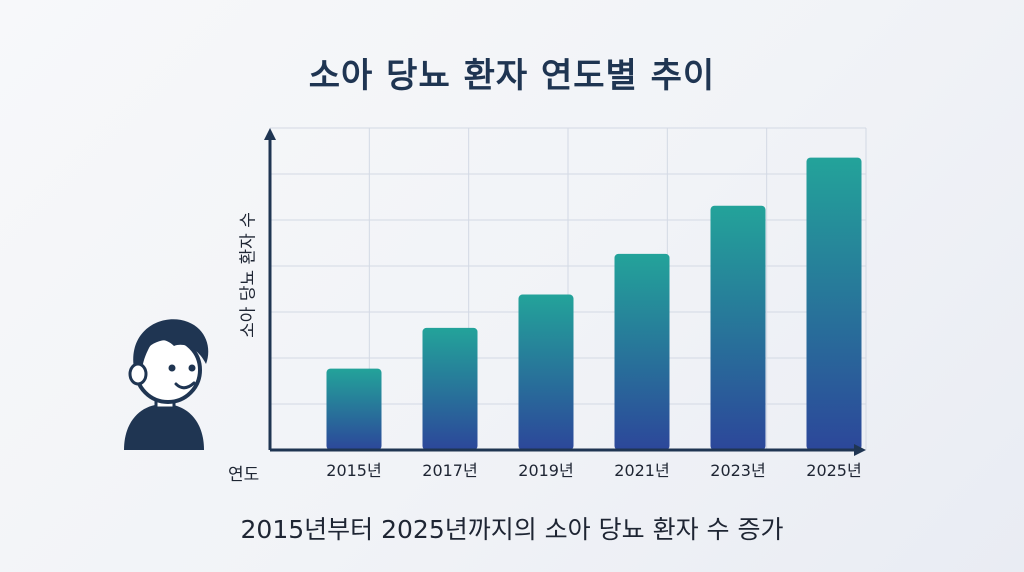 The width and height of the screenshot is (1024, 572). Describe the element at coordinates (593, 470) in the screenshot. I see `x-tick-labels: 2015년 2017년 2019년 2021년 2023년 2025년` at that location.